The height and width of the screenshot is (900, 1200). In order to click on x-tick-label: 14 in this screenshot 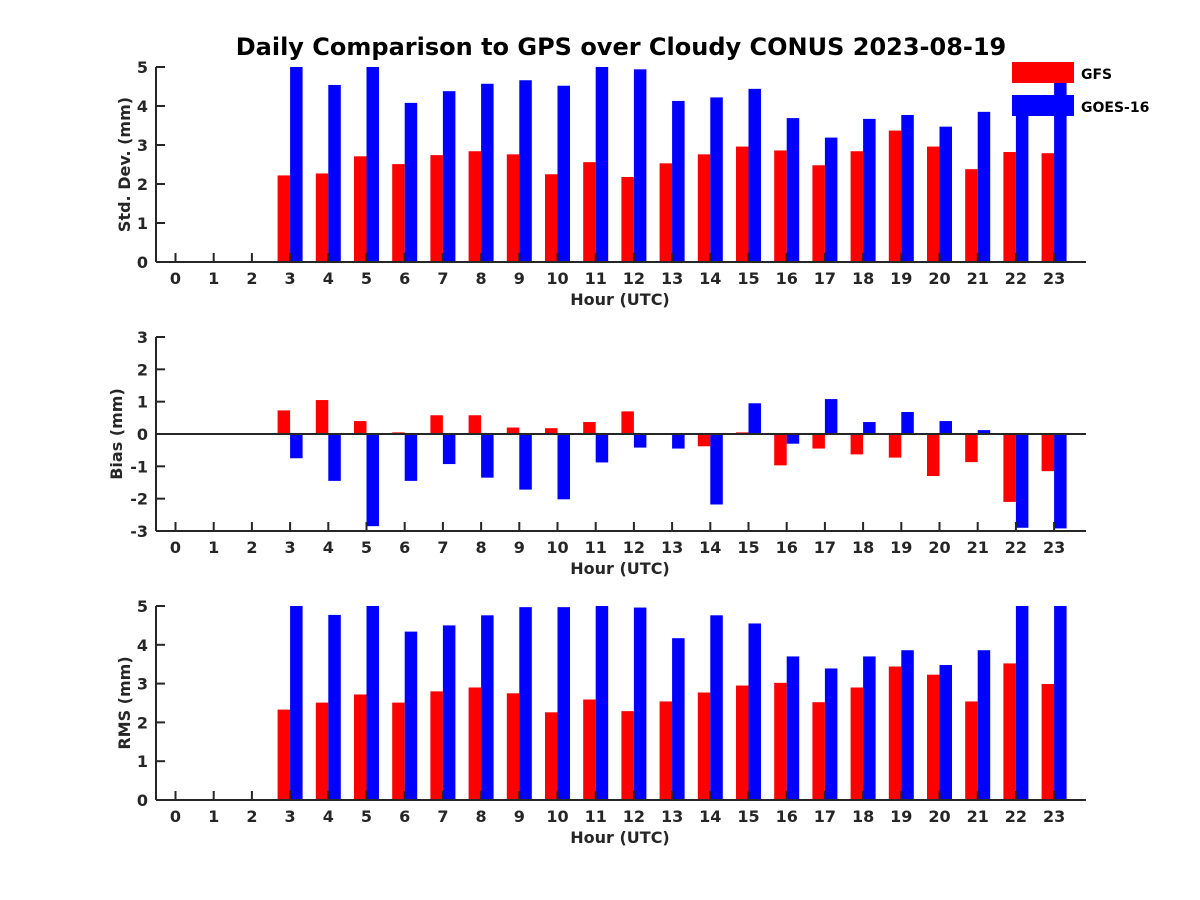, I will do `click(710, 816)`.